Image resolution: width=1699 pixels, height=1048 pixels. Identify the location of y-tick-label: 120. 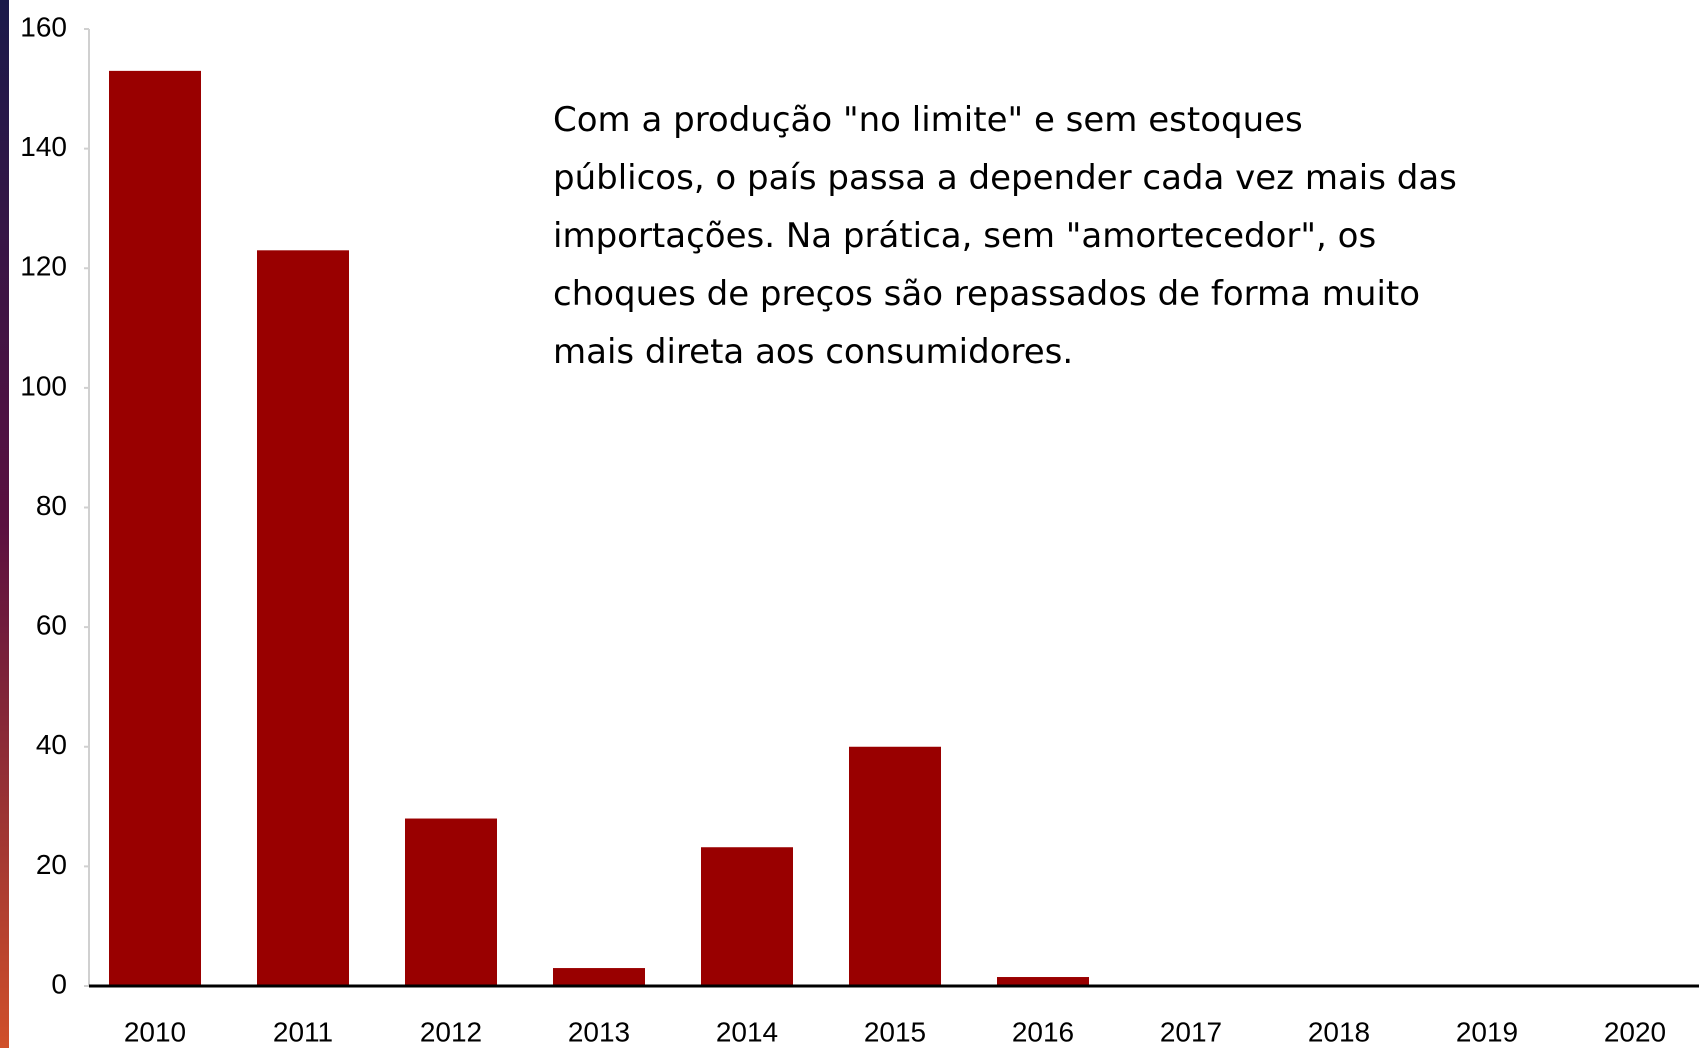
(43, 266).